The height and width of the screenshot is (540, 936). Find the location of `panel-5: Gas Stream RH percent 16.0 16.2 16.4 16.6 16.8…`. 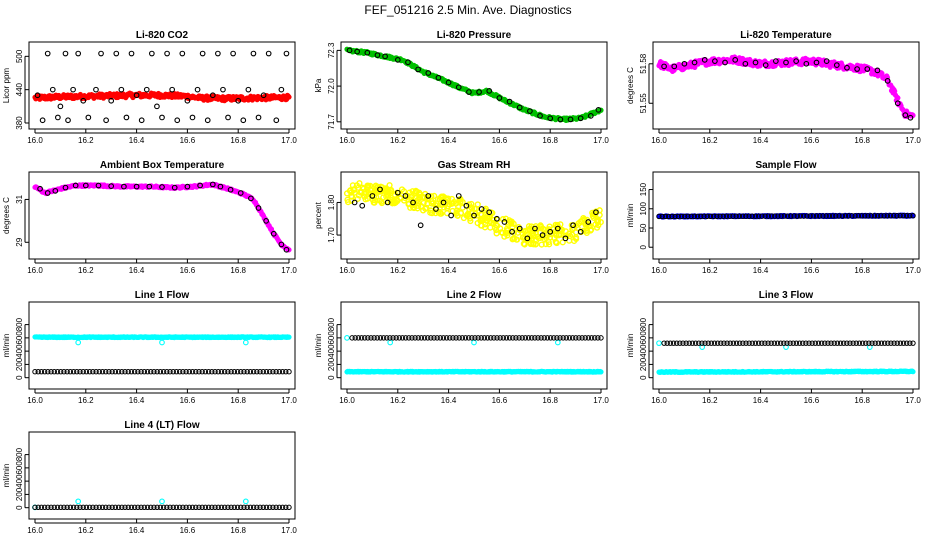

panel-5: Gas Stream RH percent 16.0 16.2 16.4 16.6 16.8… is located at coordinates (461, 217).